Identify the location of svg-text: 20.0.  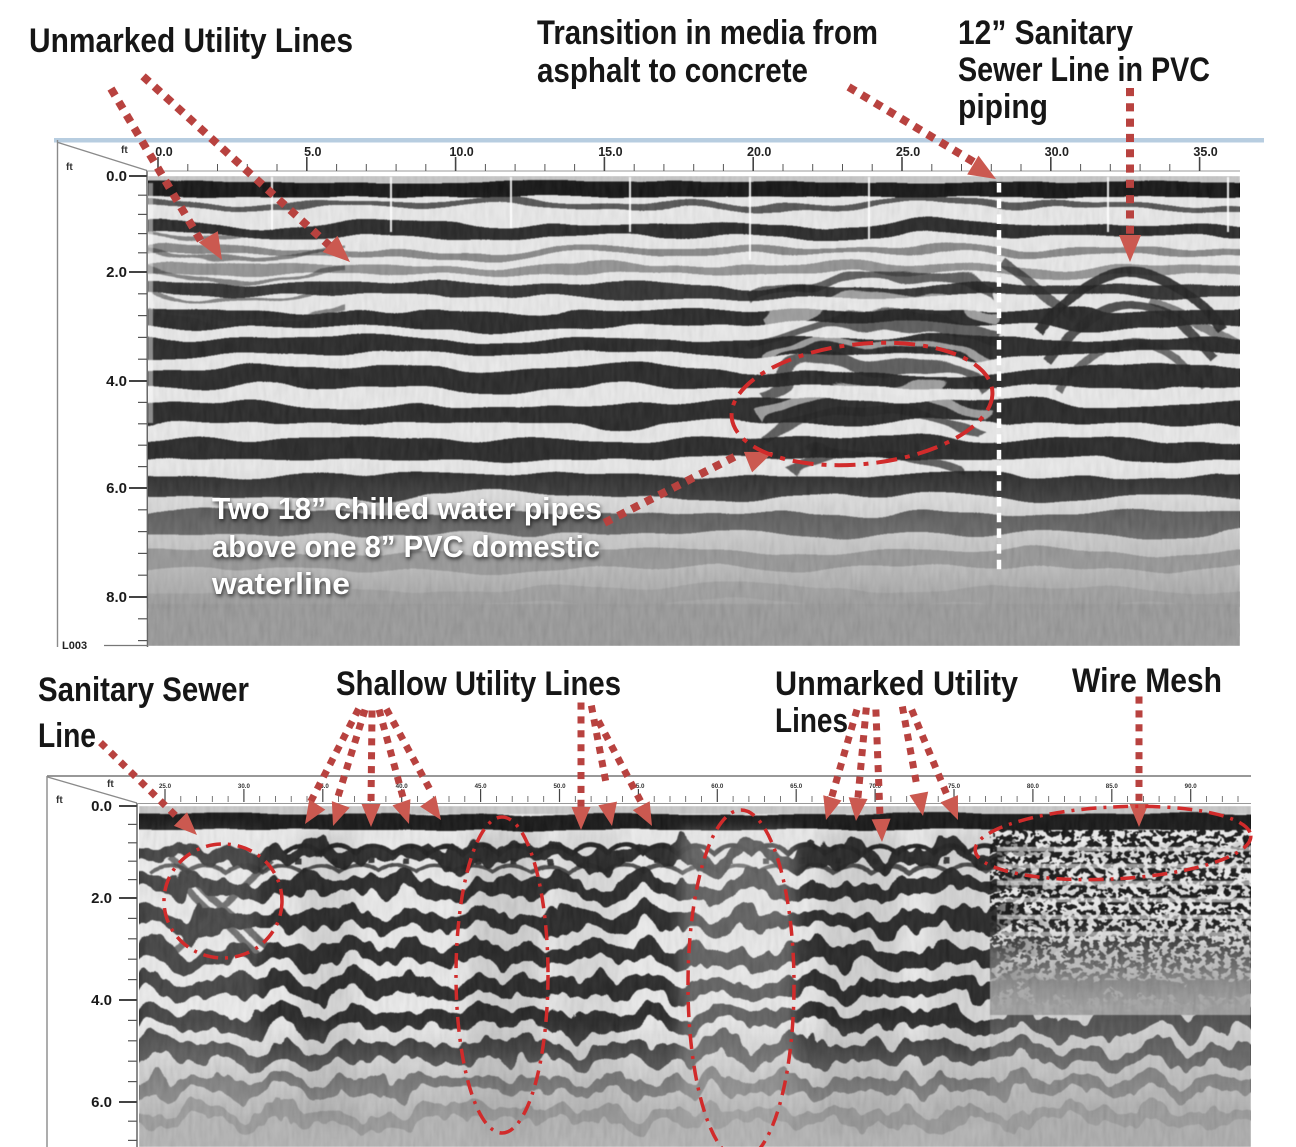
(759, 152).